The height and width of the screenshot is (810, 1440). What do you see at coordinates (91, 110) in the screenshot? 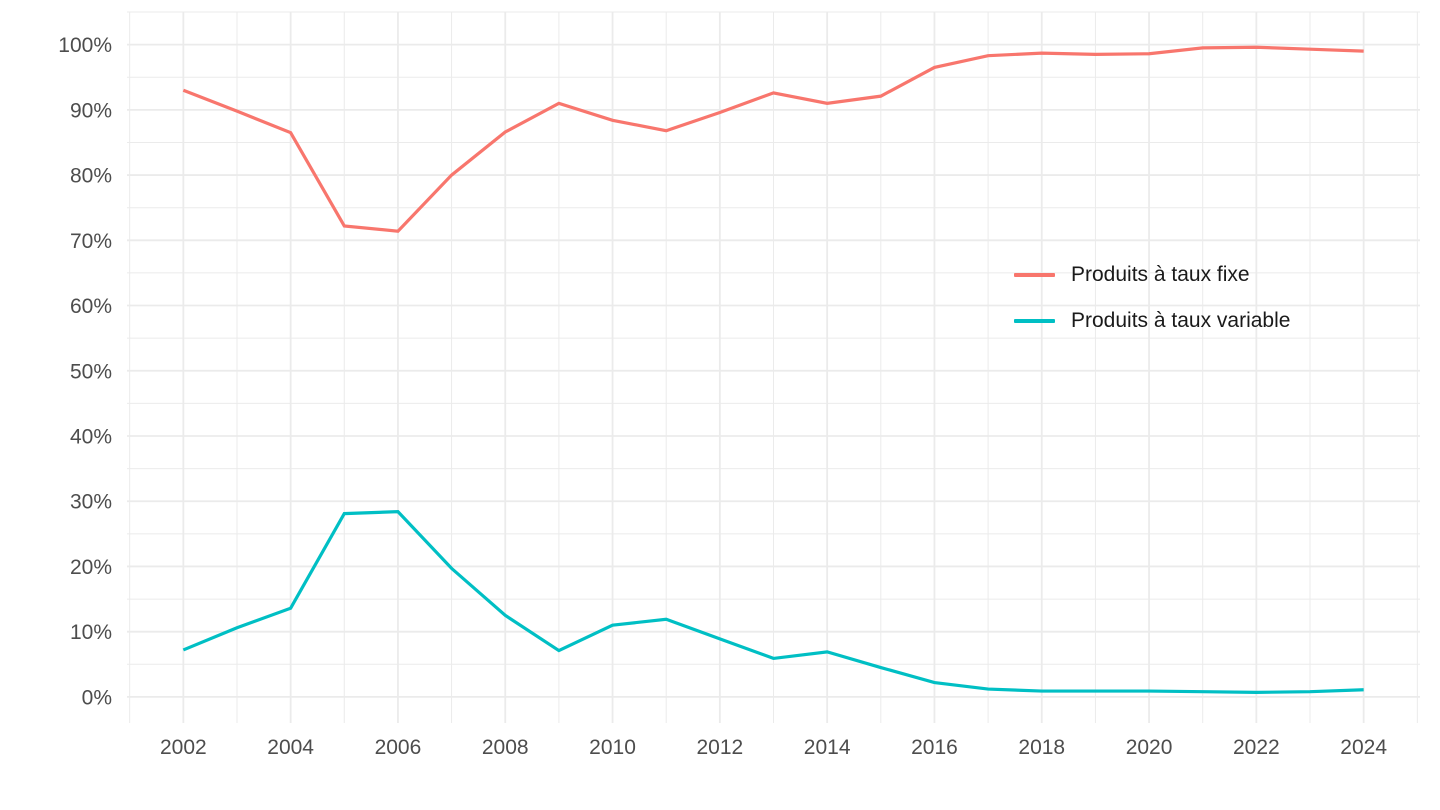
I see `y-axis-tick-label: 90%` at bounding box center [91, 110].